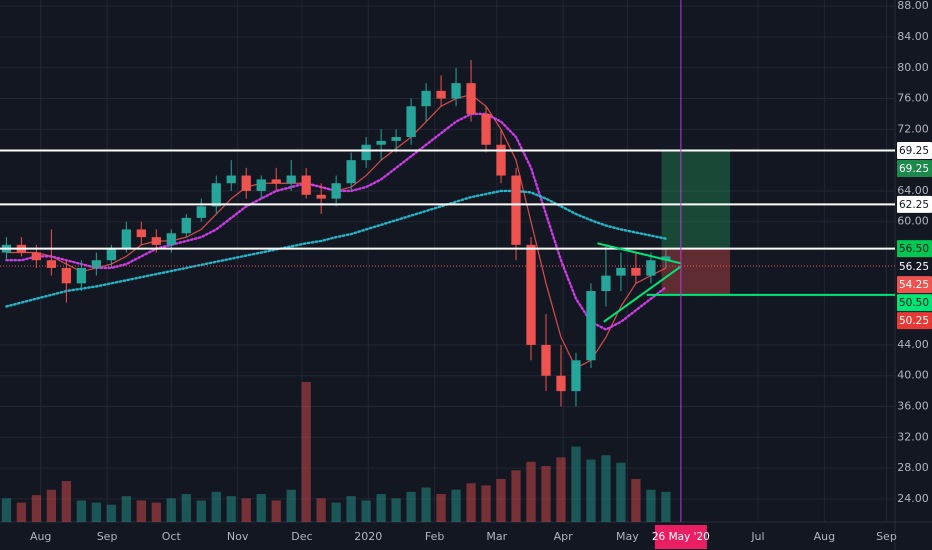 Image resolution: width=932 pixels, height=550 pixels. What do you see at coordinates (913, 190) in the screenshot?
I see `y-tick-label: 64.00` at bounding box center [913, 190].